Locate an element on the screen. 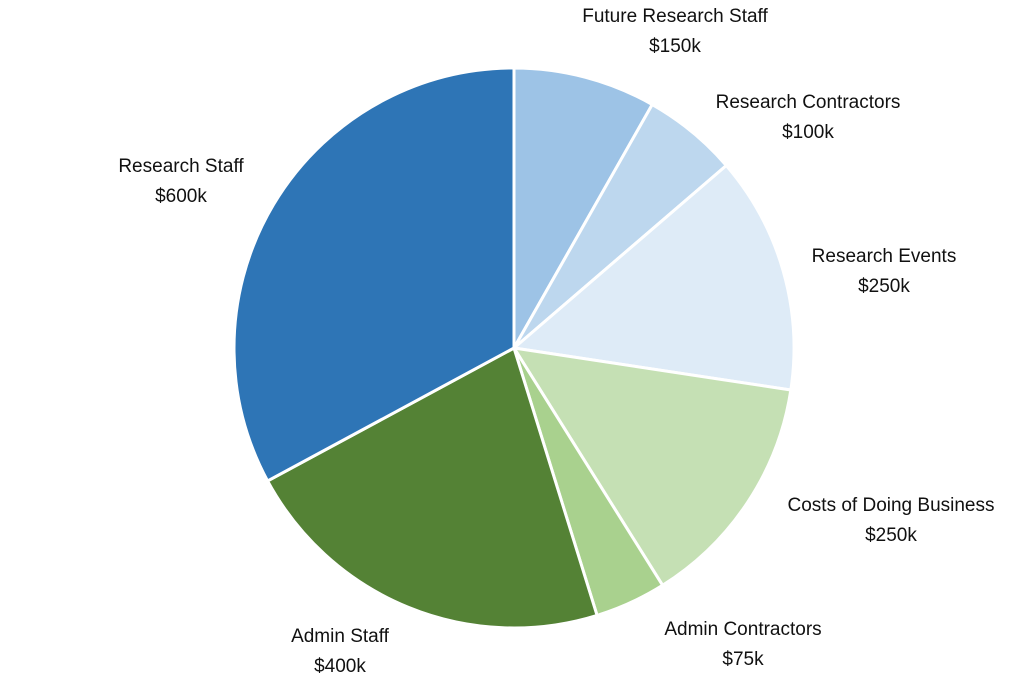  slice-label-name: Admin Staff is located at coordinates (340, 636).